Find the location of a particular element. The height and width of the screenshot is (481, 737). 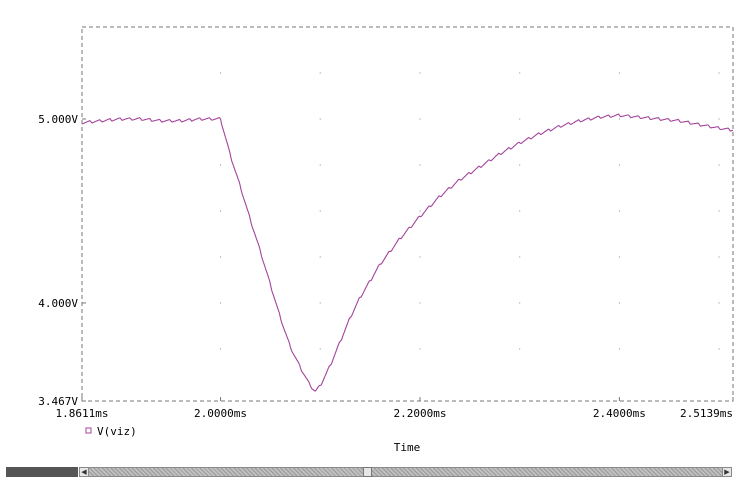

scrollbar-thumb is located at coordinates (367, 472).